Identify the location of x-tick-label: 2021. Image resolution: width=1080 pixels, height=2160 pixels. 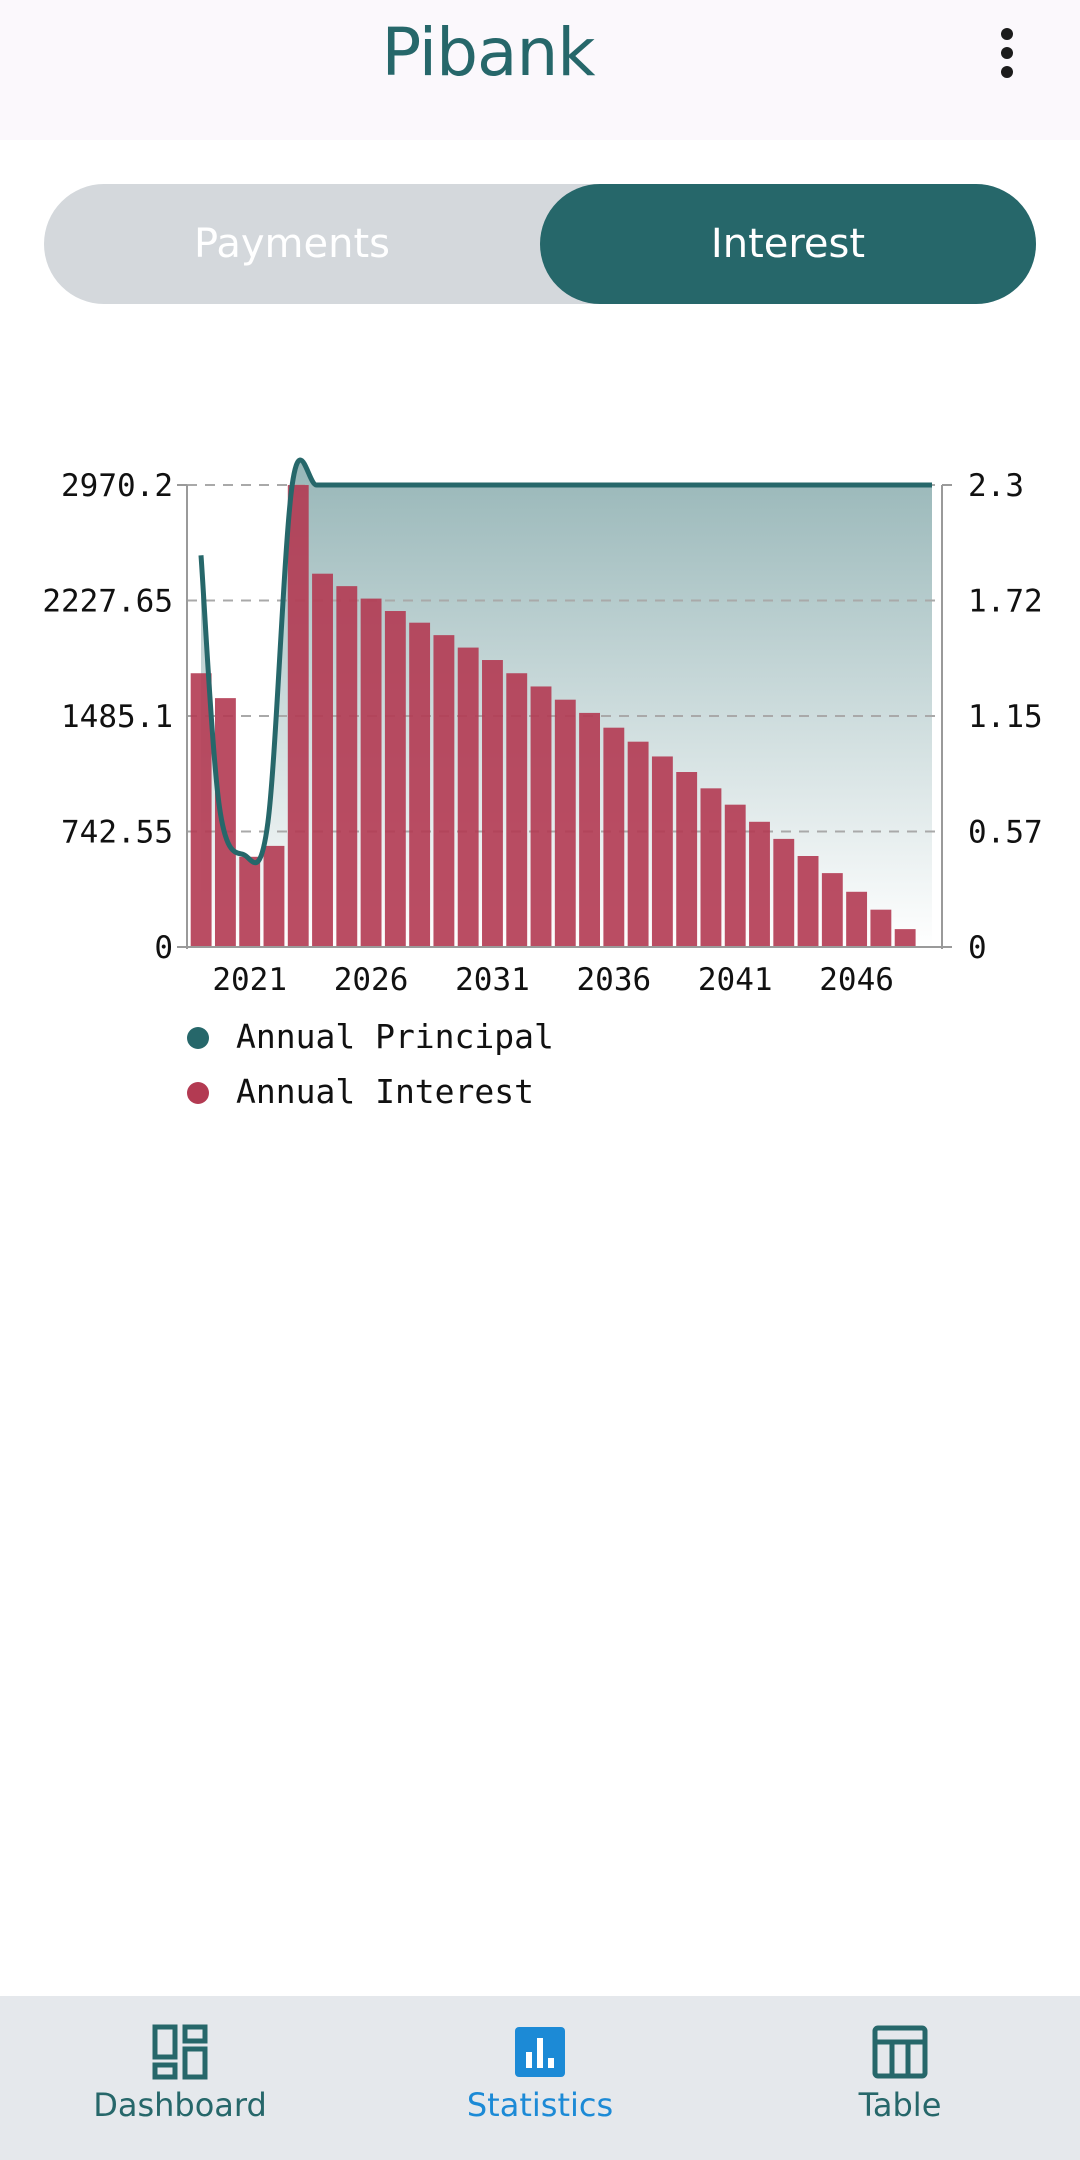
(249, 980).